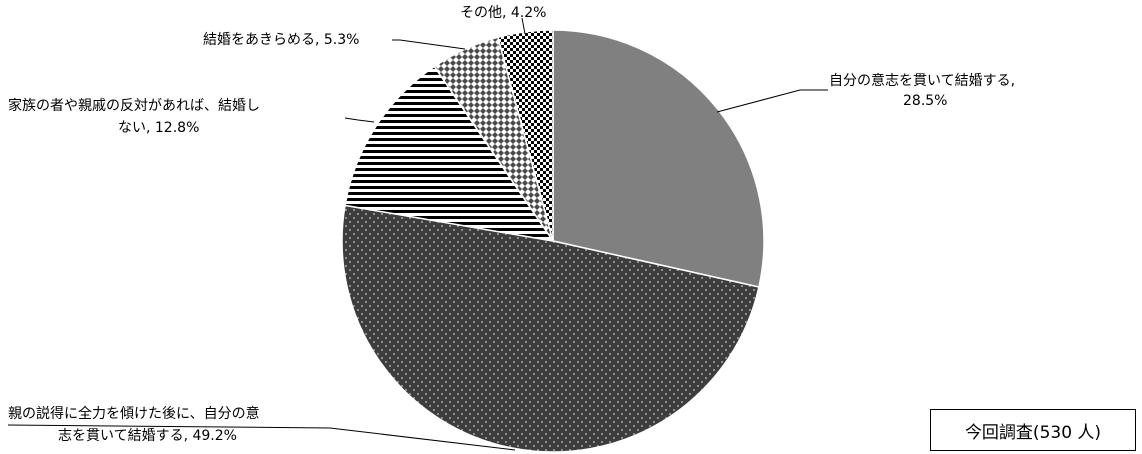  I want to click on slice-label-3-line-2: ない, 12.8%, so click(158, 128).